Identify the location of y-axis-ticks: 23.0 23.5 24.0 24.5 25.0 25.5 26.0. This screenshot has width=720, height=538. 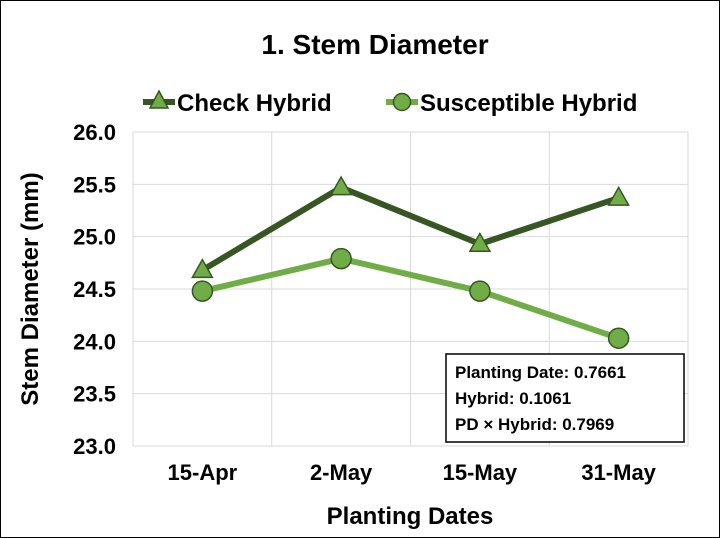
(94, 289).